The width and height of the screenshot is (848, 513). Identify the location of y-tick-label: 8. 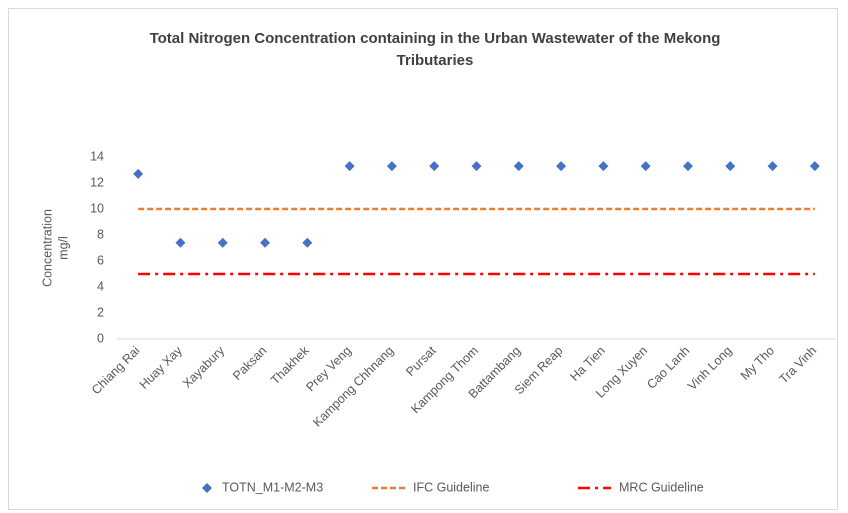
(100, 234).